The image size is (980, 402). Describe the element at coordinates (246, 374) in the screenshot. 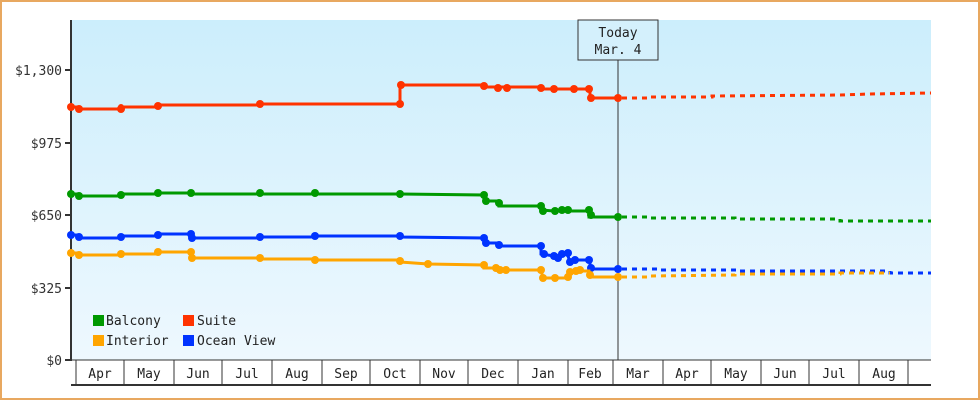

I see `x-label-jul: Jul` at that location.